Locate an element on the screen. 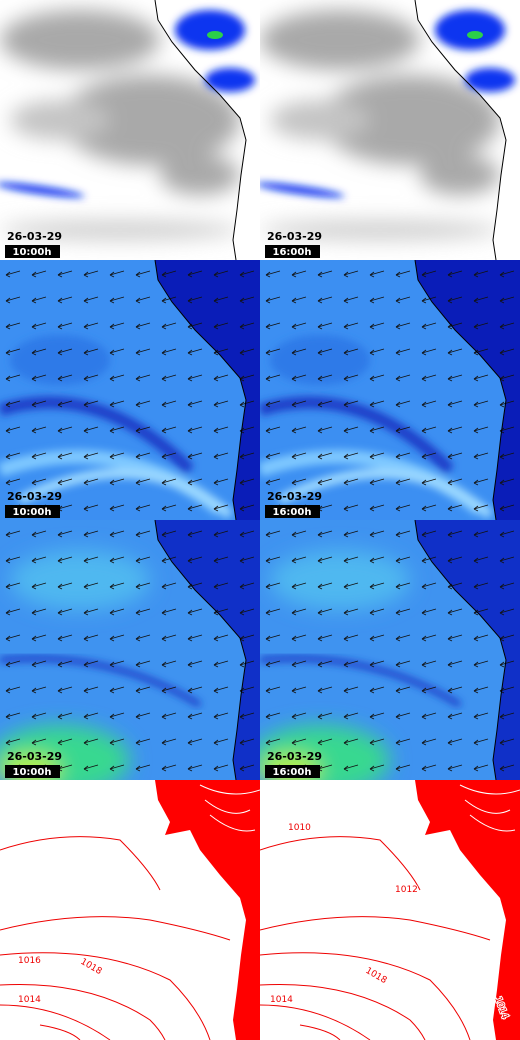  isobar-label: 1016 is located at coordinates (29, 961).